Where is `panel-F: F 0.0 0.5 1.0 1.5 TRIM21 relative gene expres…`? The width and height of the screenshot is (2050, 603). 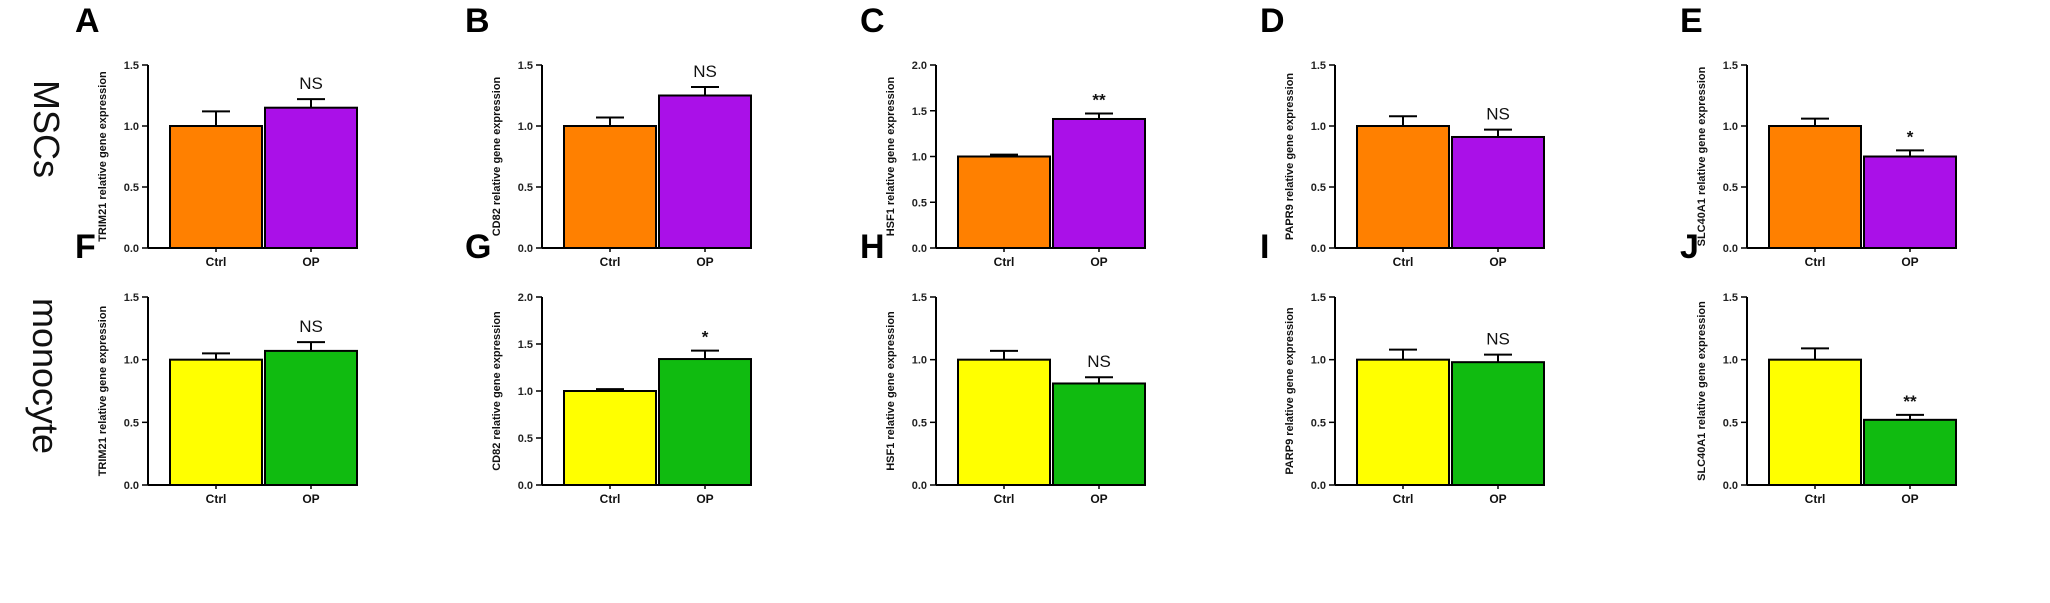
panel-F: F 0.0 0.5 1.0 1.5 TRIM21 relative gene expres… is located at coordinates (216, 367).